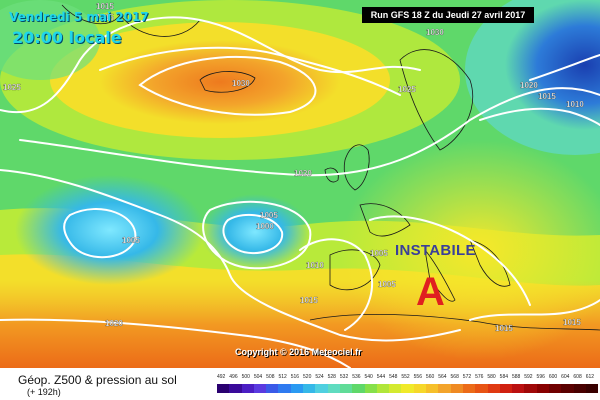  Describe the element at coordinates (490, 263) in the screenshot. I see `balkans-coast` at that location.